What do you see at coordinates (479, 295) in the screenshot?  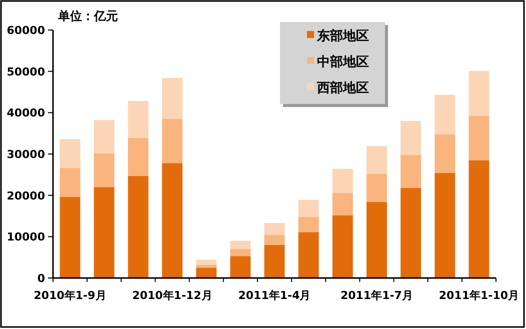 I see `x-tick-label: 2011年1-10月` at bounding box center [479, 295].